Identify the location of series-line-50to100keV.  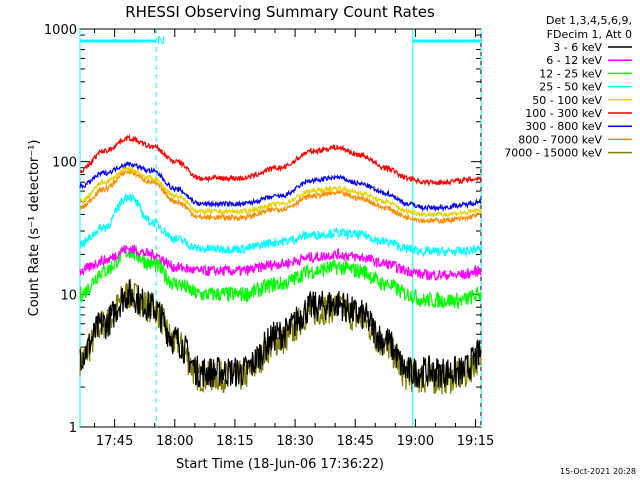
(280, 191).